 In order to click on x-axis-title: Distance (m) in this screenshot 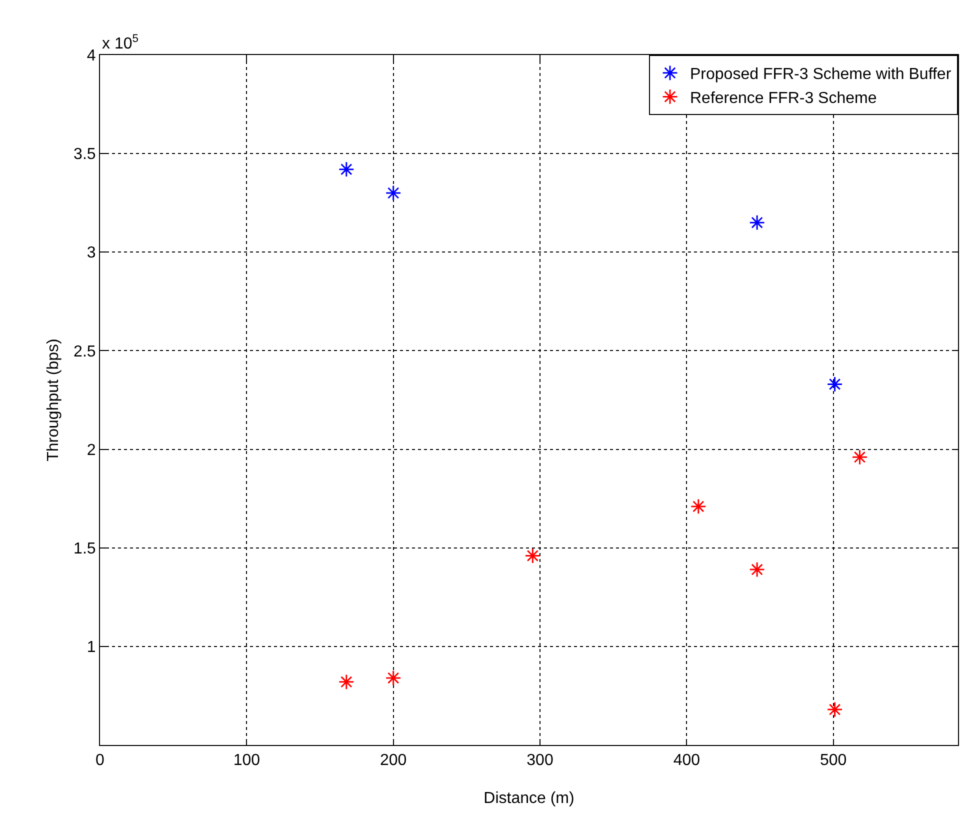, I will do `click(529, 798)`.